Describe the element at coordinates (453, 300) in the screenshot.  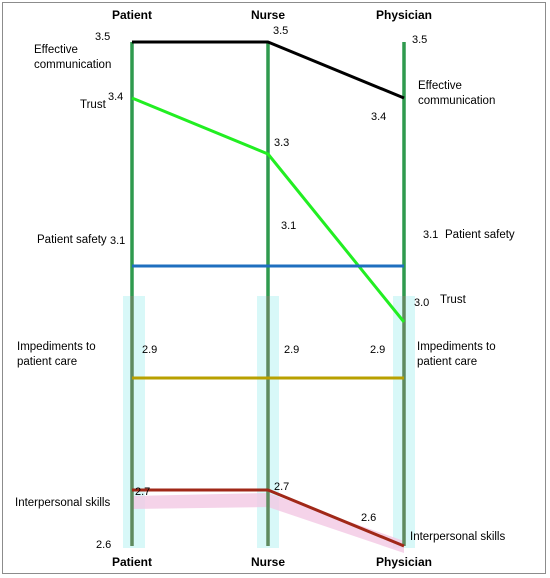
I see `right-label-trust: Trust` at that location.